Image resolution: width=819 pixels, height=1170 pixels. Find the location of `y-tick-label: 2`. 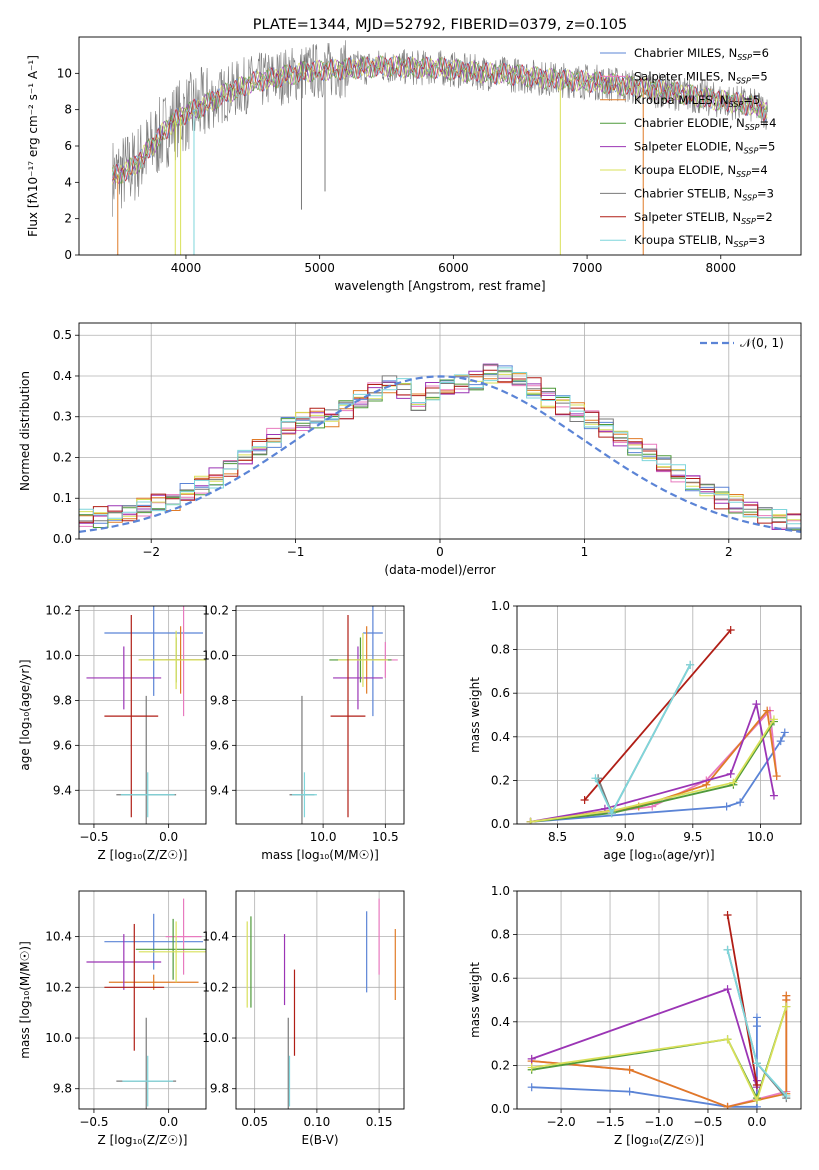

y-tick-label: 2 is located at coordinates (68, 219).